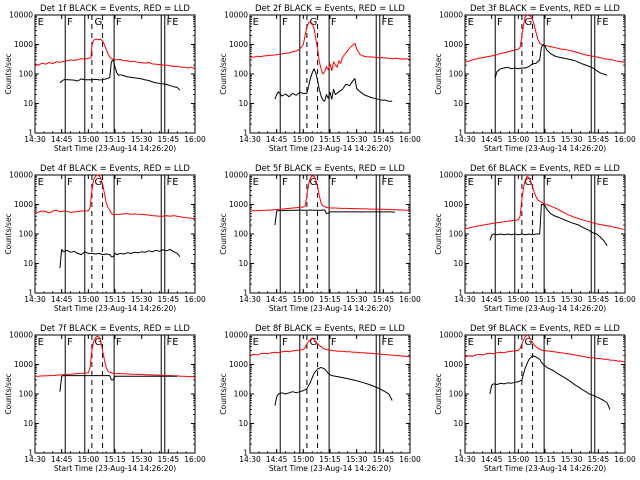 Image resolution: width=640 pixels, height=480 pixels. I want to click on panel-title: Det 9f BLACK = Events, RED = LLD, so click(545, 329).